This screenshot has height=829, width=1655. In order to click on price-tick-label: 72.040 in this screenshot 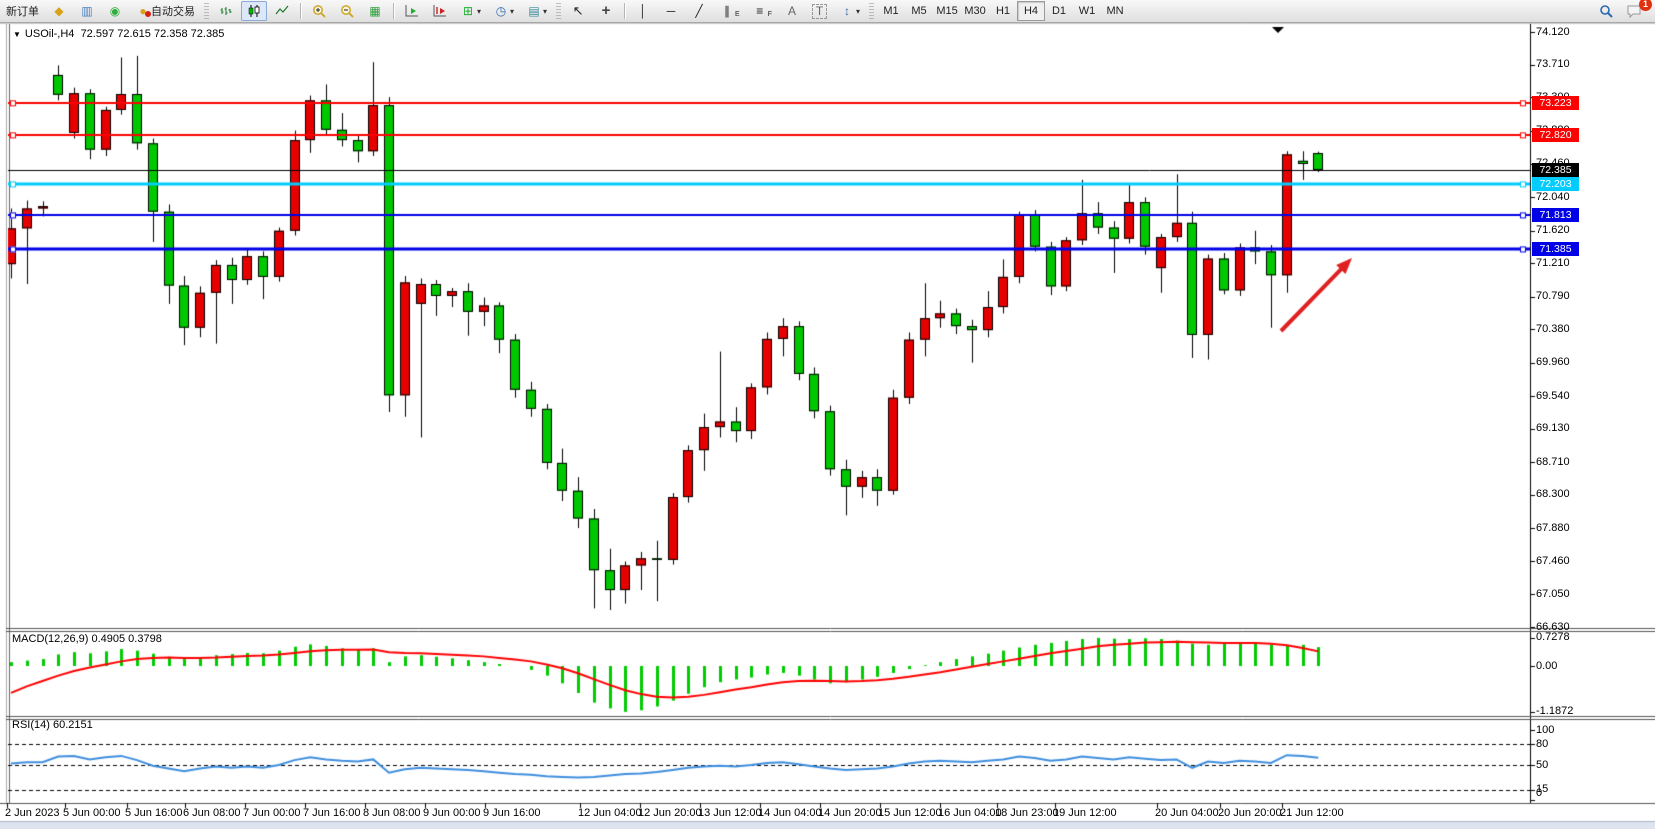, I will do `click(1553, 196)`.